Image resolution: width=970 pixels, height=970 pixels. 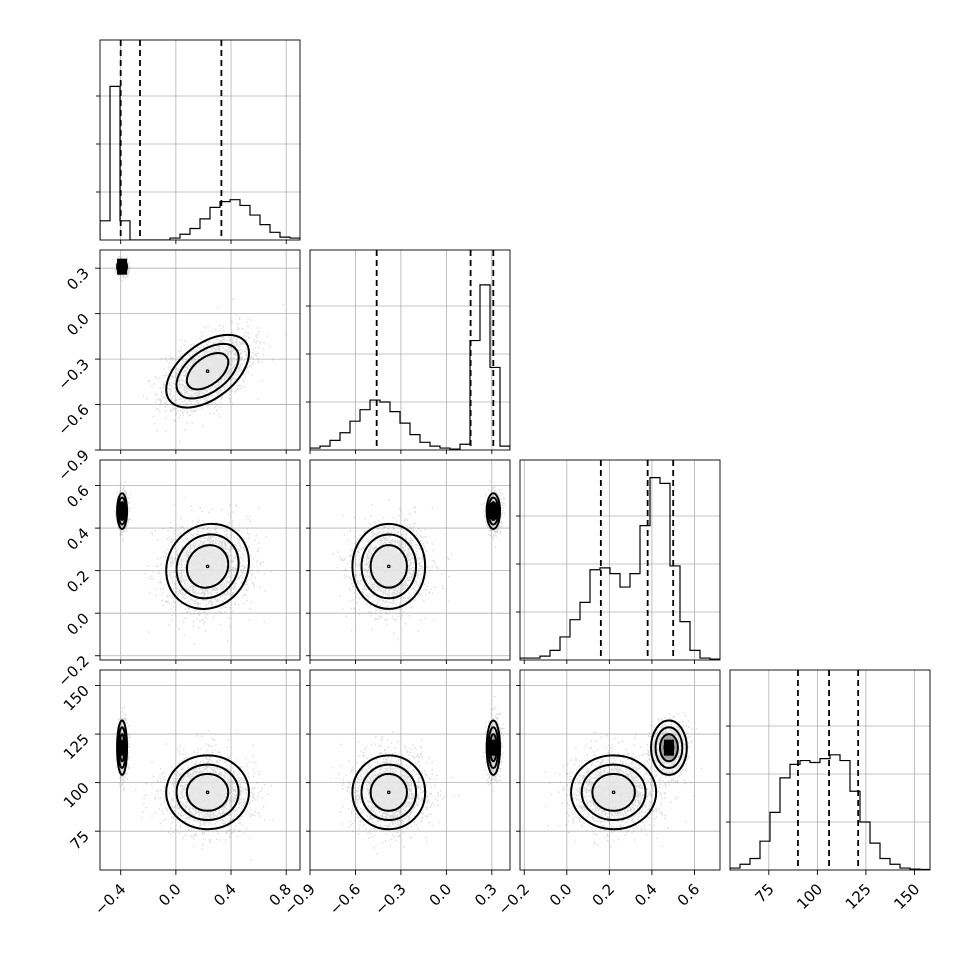 What do you see at coordinates (78, 497) in the screenshot?
I see `y-tick-label: 0.6` at bounding box center [78, 497].